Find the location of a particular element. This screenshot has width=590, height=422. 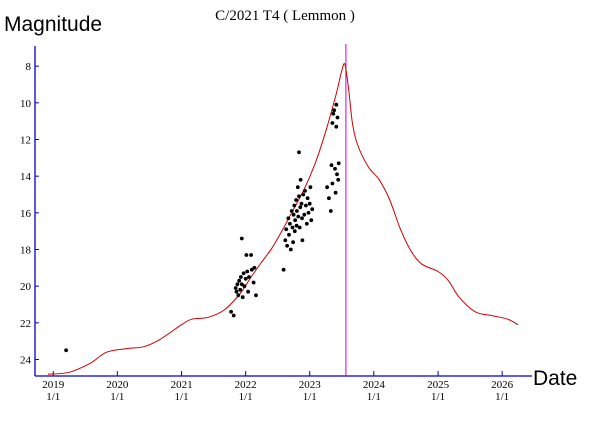

y-tick-label: 8 is located at coordinates (29, 67).